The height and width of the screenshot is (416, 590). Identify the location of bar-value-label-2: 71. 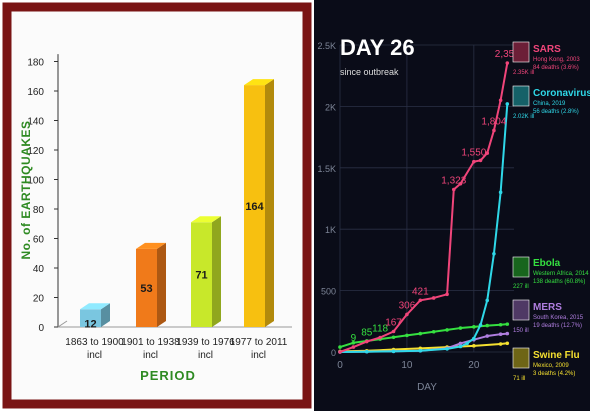
(201, 276).